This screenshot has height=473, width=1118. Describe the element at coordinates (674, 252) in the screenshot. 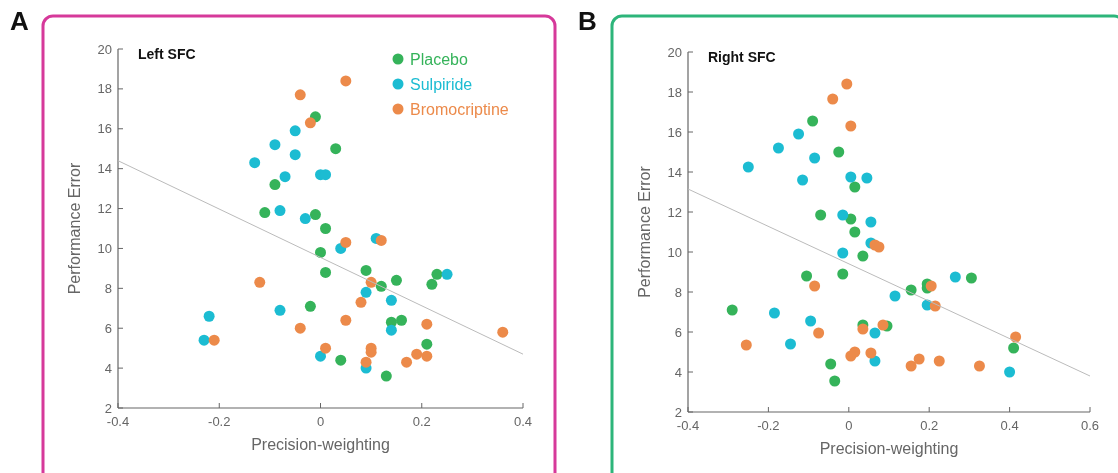

I see `y-tick-label: 10` at that location.